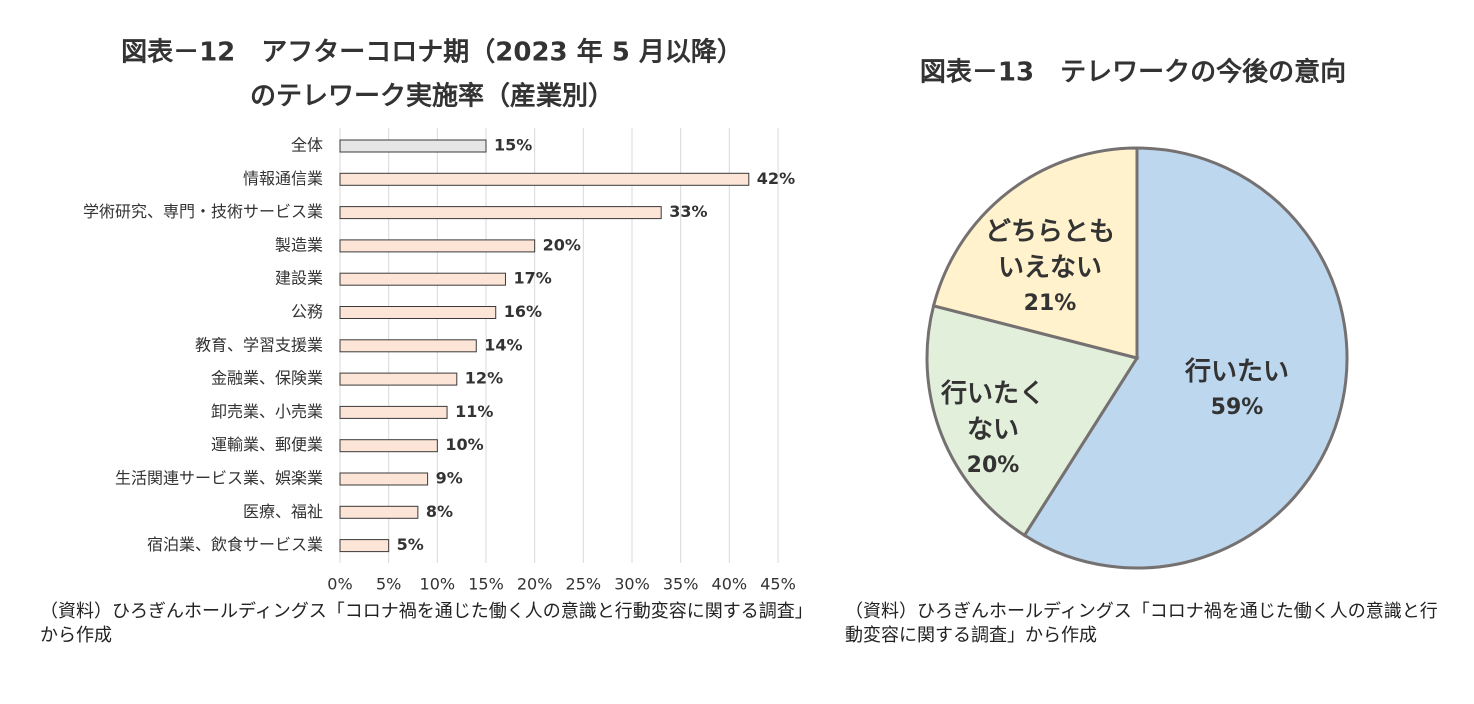 This screenshot has width=1474, height=704. What do you see at coordinates (474, 411) in the screenshot?
I see `value-label: 11%` at bounding box center [474, 411].